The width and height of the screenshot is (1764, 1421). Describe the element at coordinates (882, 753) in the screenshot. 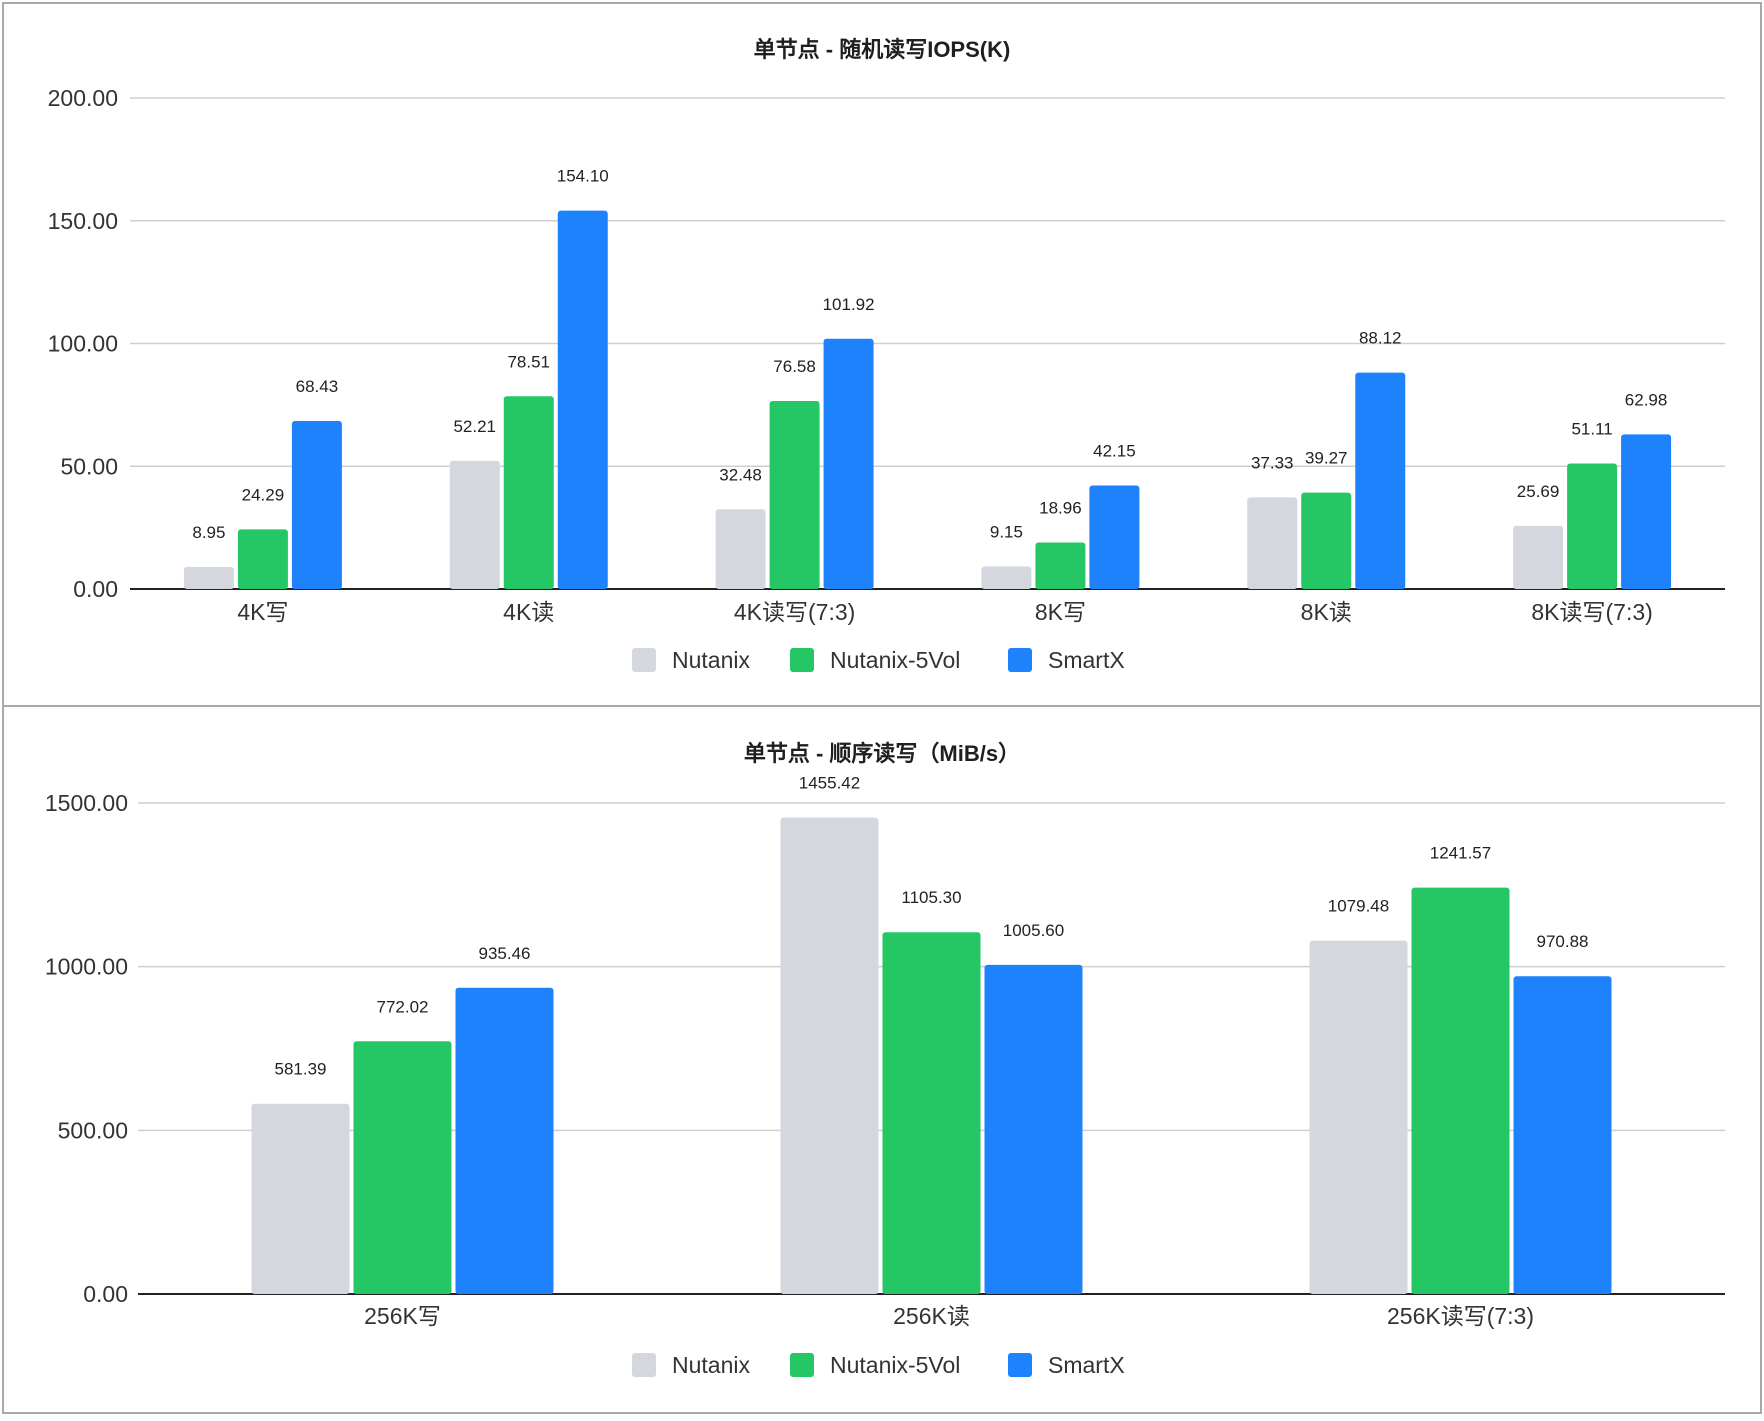

I see `chart-title: 单节点 - 顺序读写（MiB/s）` at that location.